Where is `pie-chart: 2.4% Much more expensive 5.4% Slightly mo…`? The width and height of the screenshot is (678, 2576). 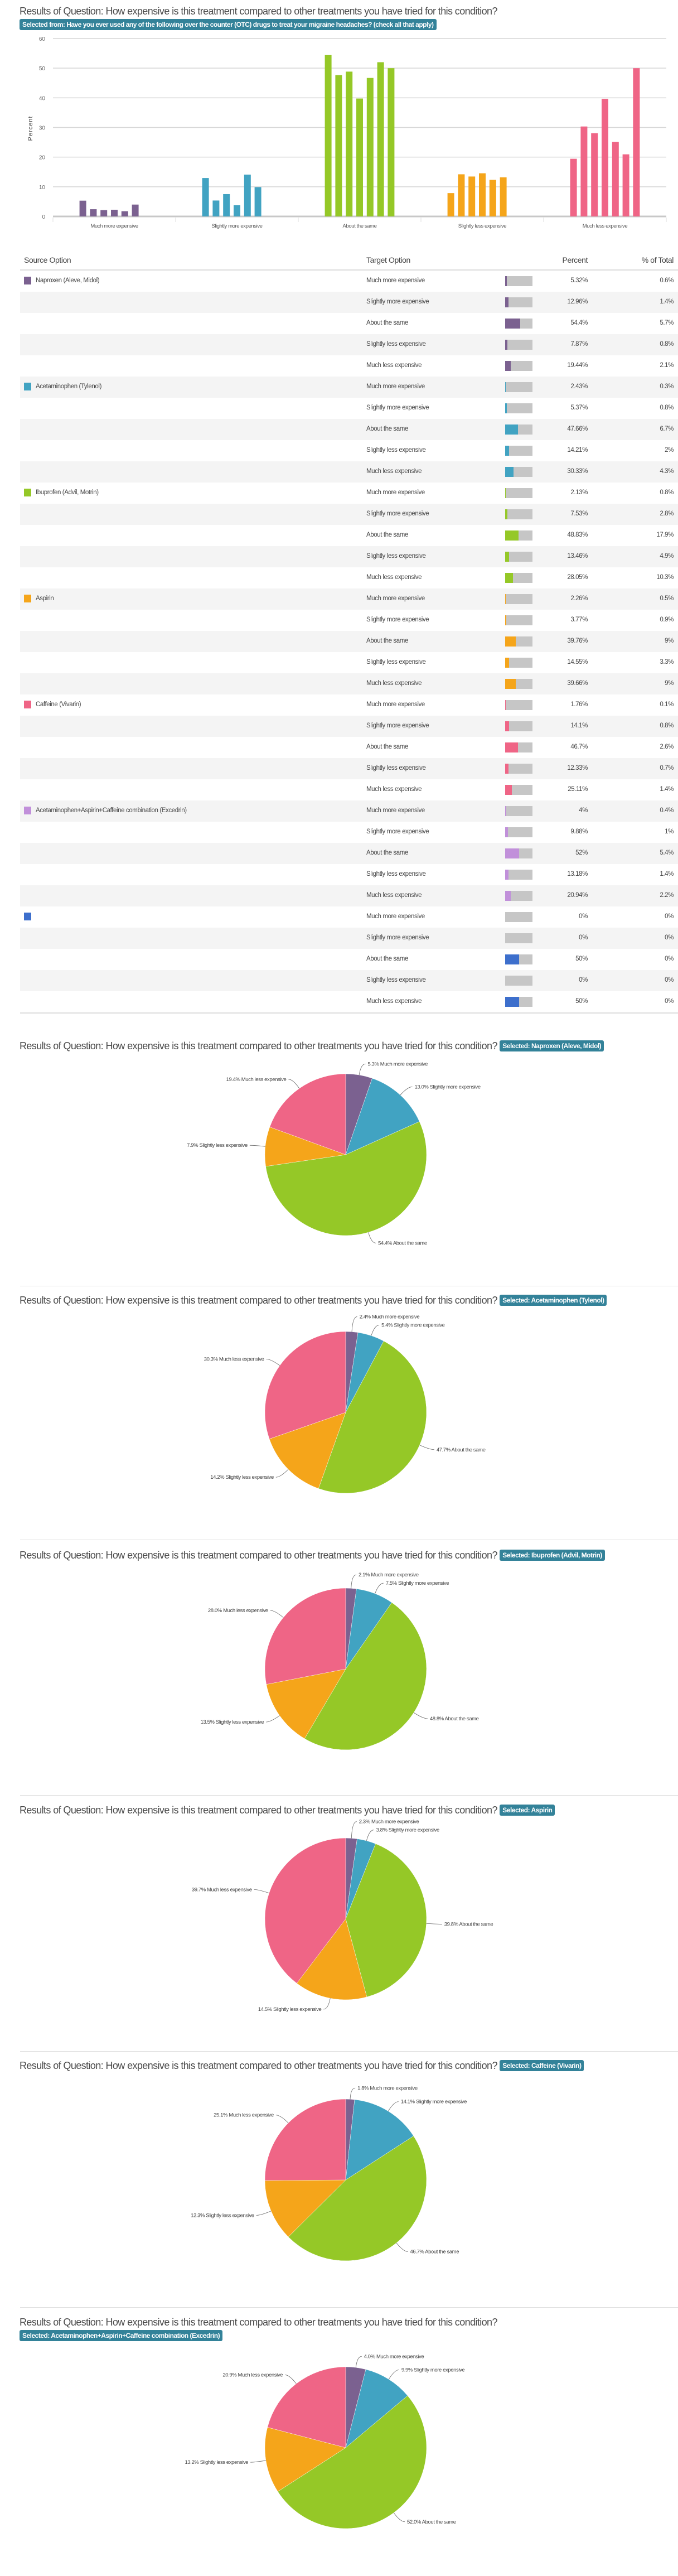 pie-chart: 2.4% Much more expensive 5.4% Slightly mo… is located at coordinates (345, 1404).